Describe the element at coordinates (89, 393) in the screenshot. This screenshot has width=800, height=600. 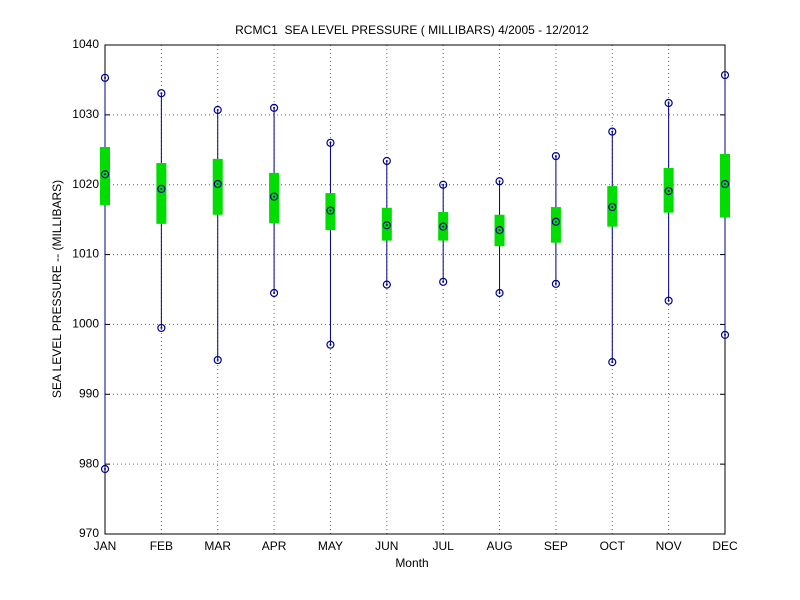
I see `y-tick-label: 990` at that location.